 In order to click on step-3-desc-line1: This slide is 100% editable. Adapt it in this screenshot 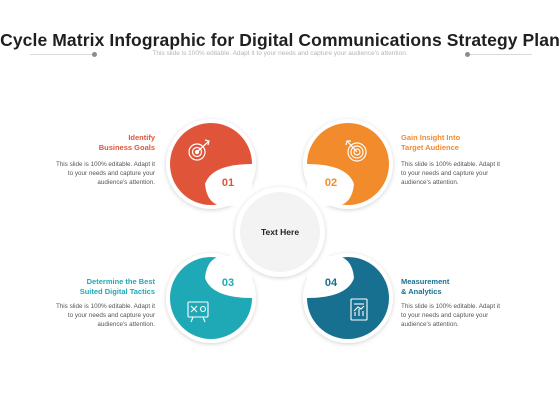, I will do `click(105, 306)`.